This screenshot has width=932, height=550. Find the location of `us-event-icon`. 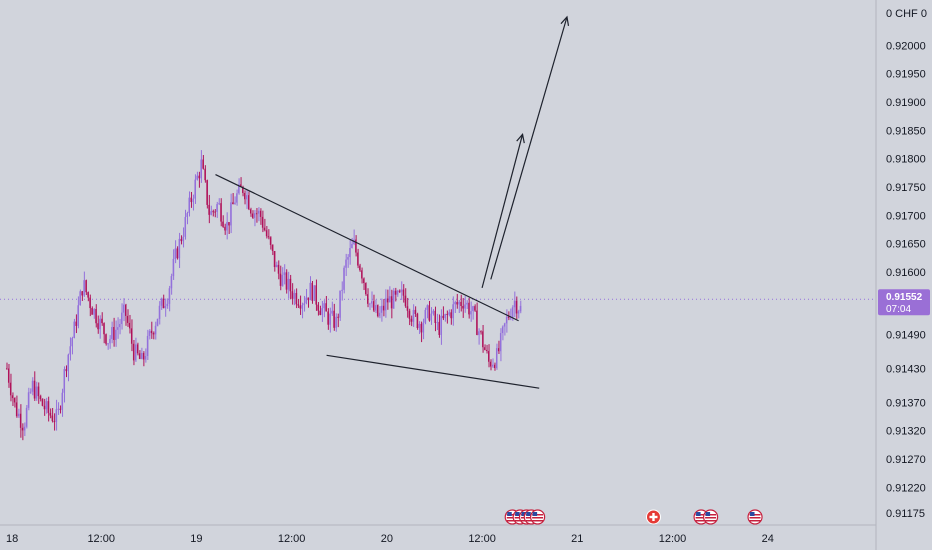

us-event-icon is located at coordinates (711, 517).